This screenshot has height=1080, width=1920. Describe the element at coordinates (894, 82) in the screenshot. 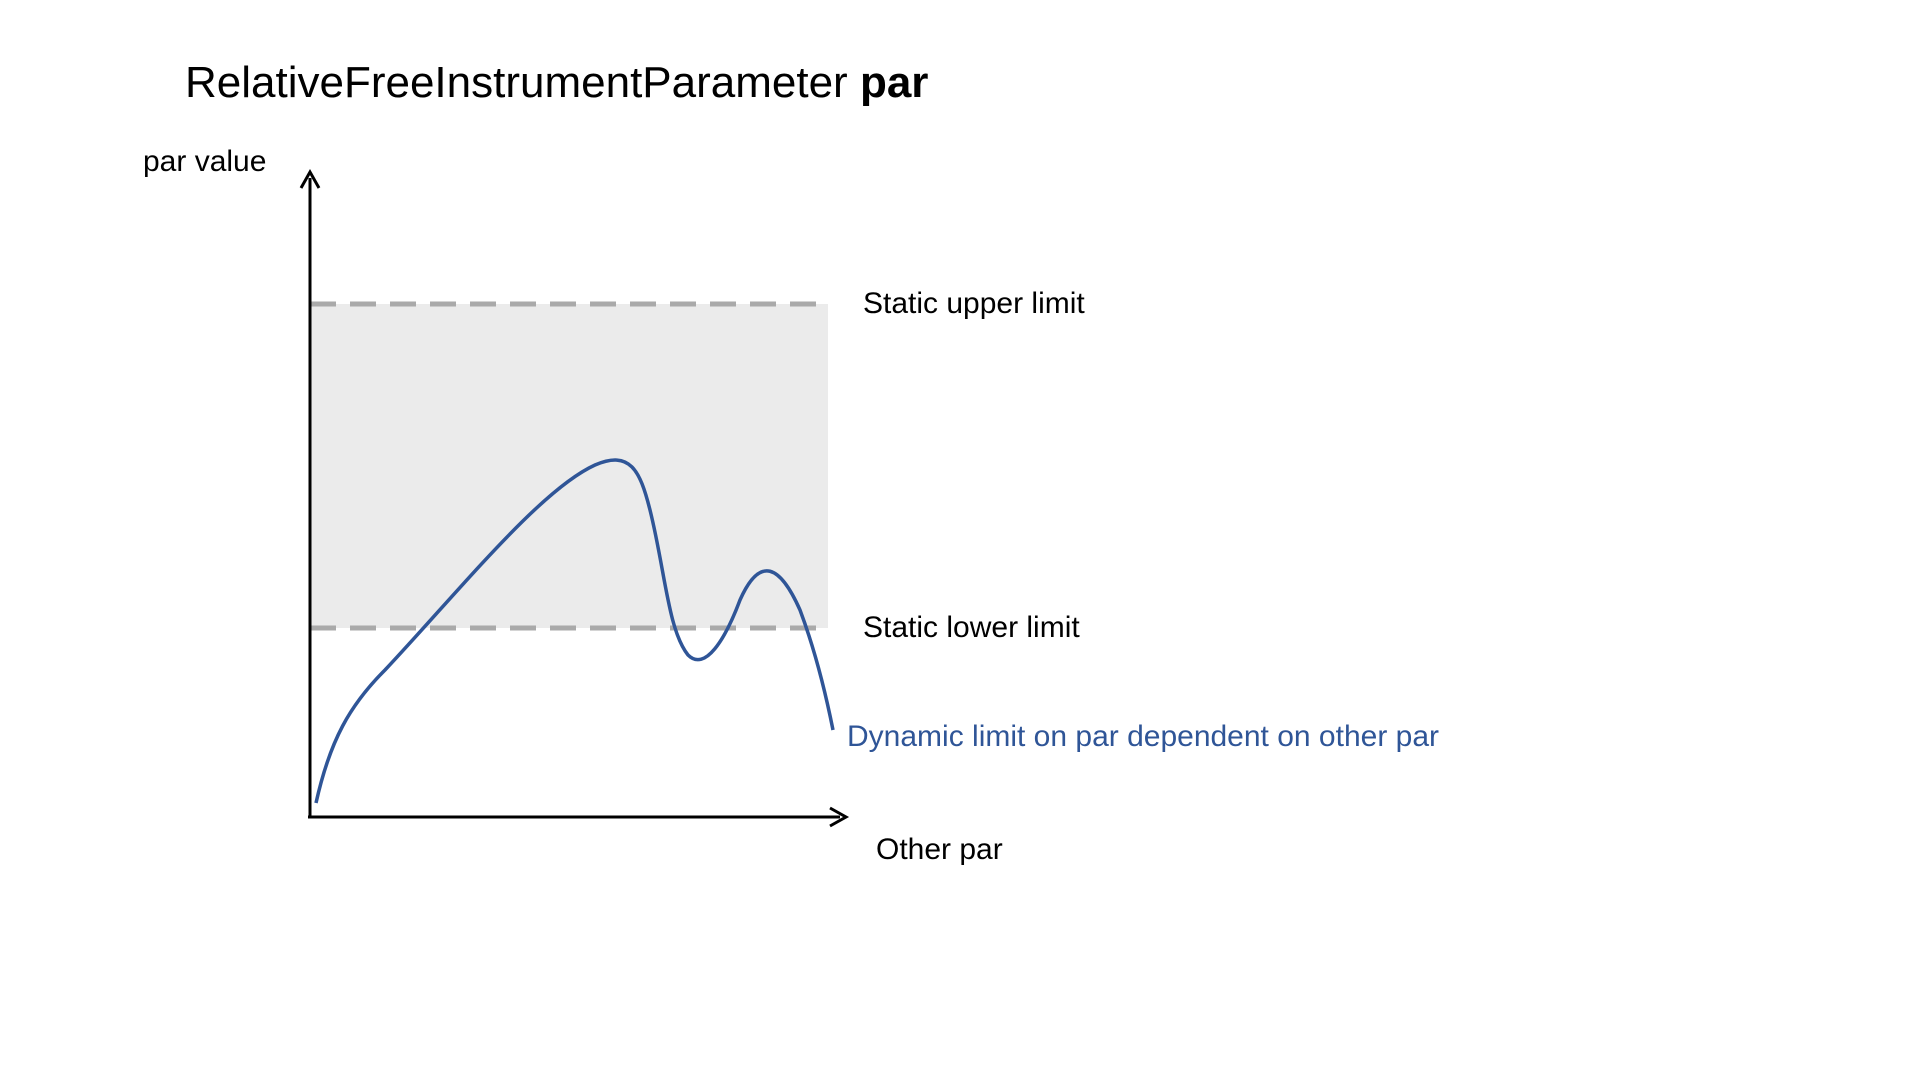

I see `title-bold-word: par` at that location.